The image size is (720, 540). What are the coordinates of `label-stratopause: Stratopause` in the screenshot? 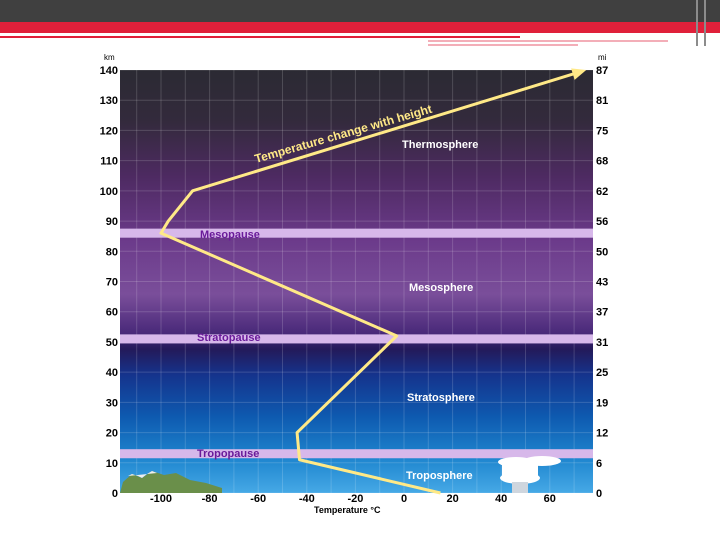 It's located at (229, 338).